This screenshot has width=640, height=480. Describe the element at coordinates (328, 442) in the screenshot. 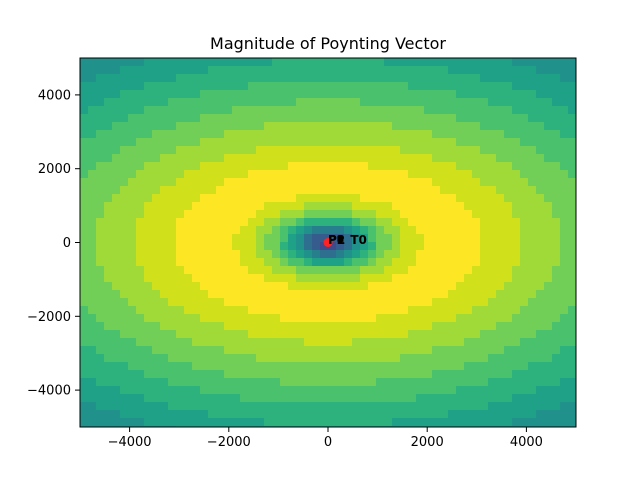

I see `x-tick-label: 0` at that location.